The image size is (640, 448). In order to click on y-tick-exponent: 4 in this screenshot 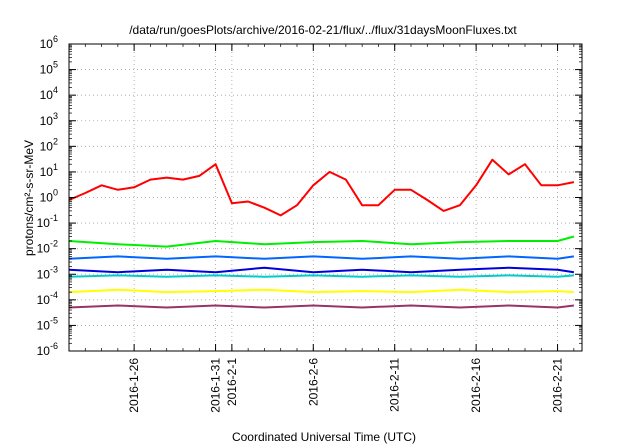, I will do `click(55, 90)`.